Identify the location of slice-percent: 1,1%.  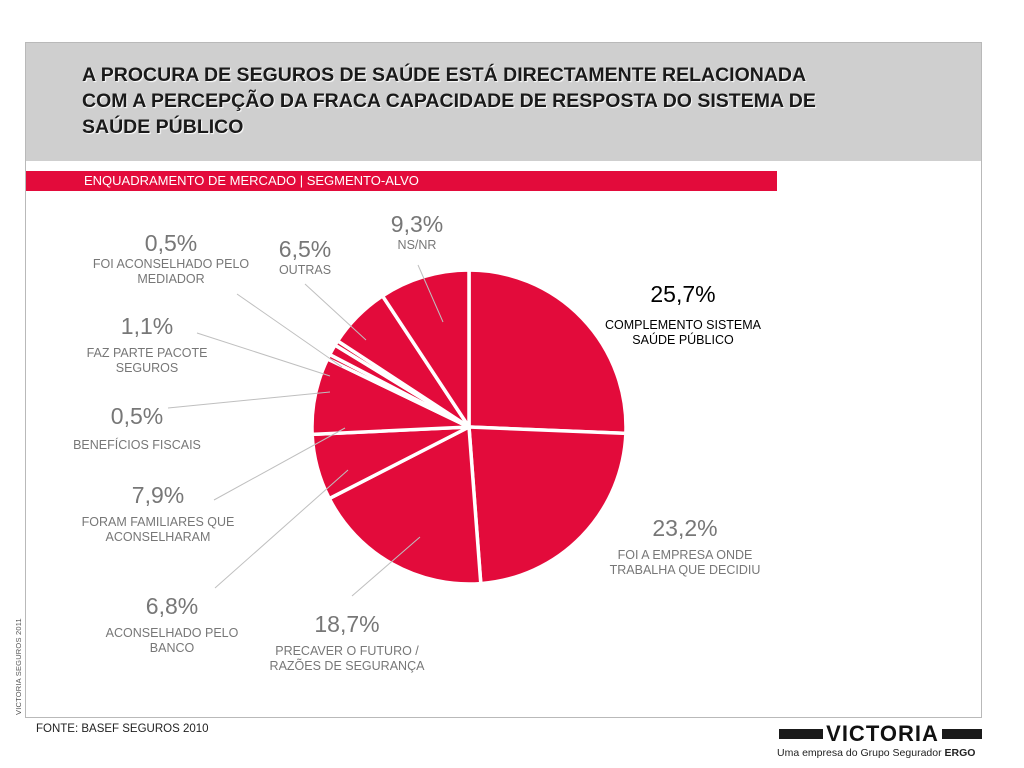
(147, 326).